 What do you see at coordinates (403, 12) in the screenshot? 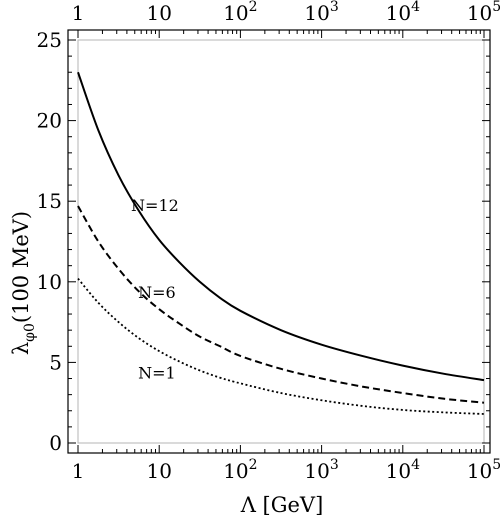
I see `x-tick-label-top: 10⁴` at bounding box center [403, 12].